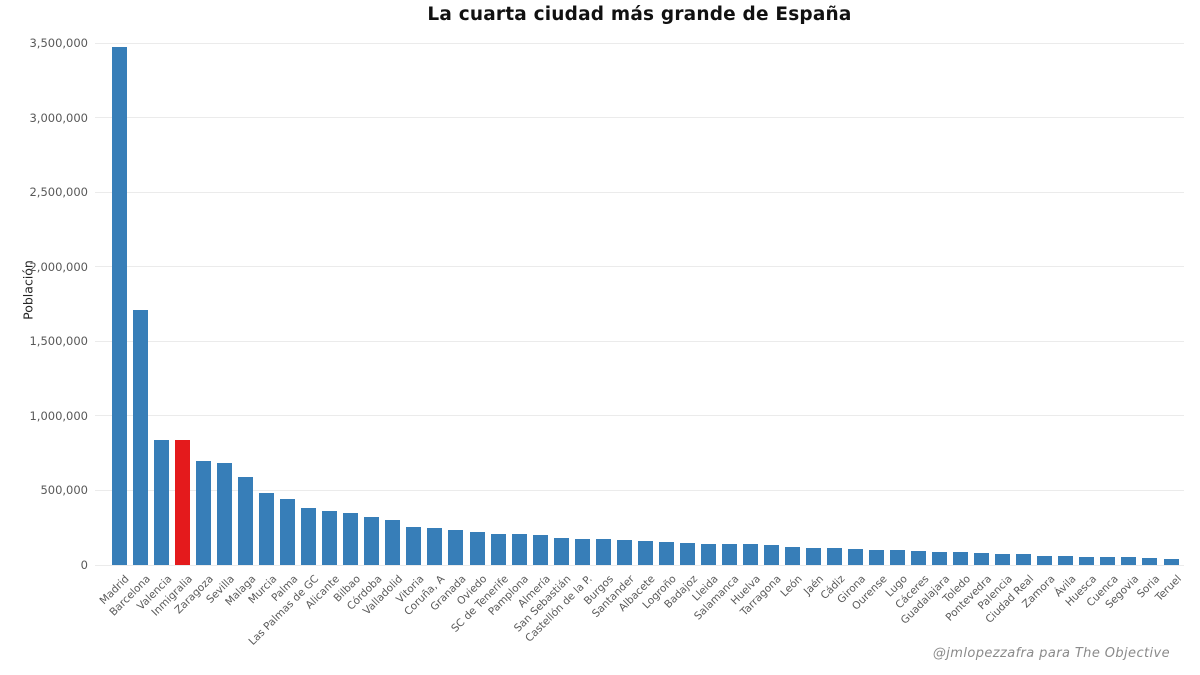 This screenshot has width=1200, height=675. I want to click on y-tick-label: 500,000, so click(64, 490).